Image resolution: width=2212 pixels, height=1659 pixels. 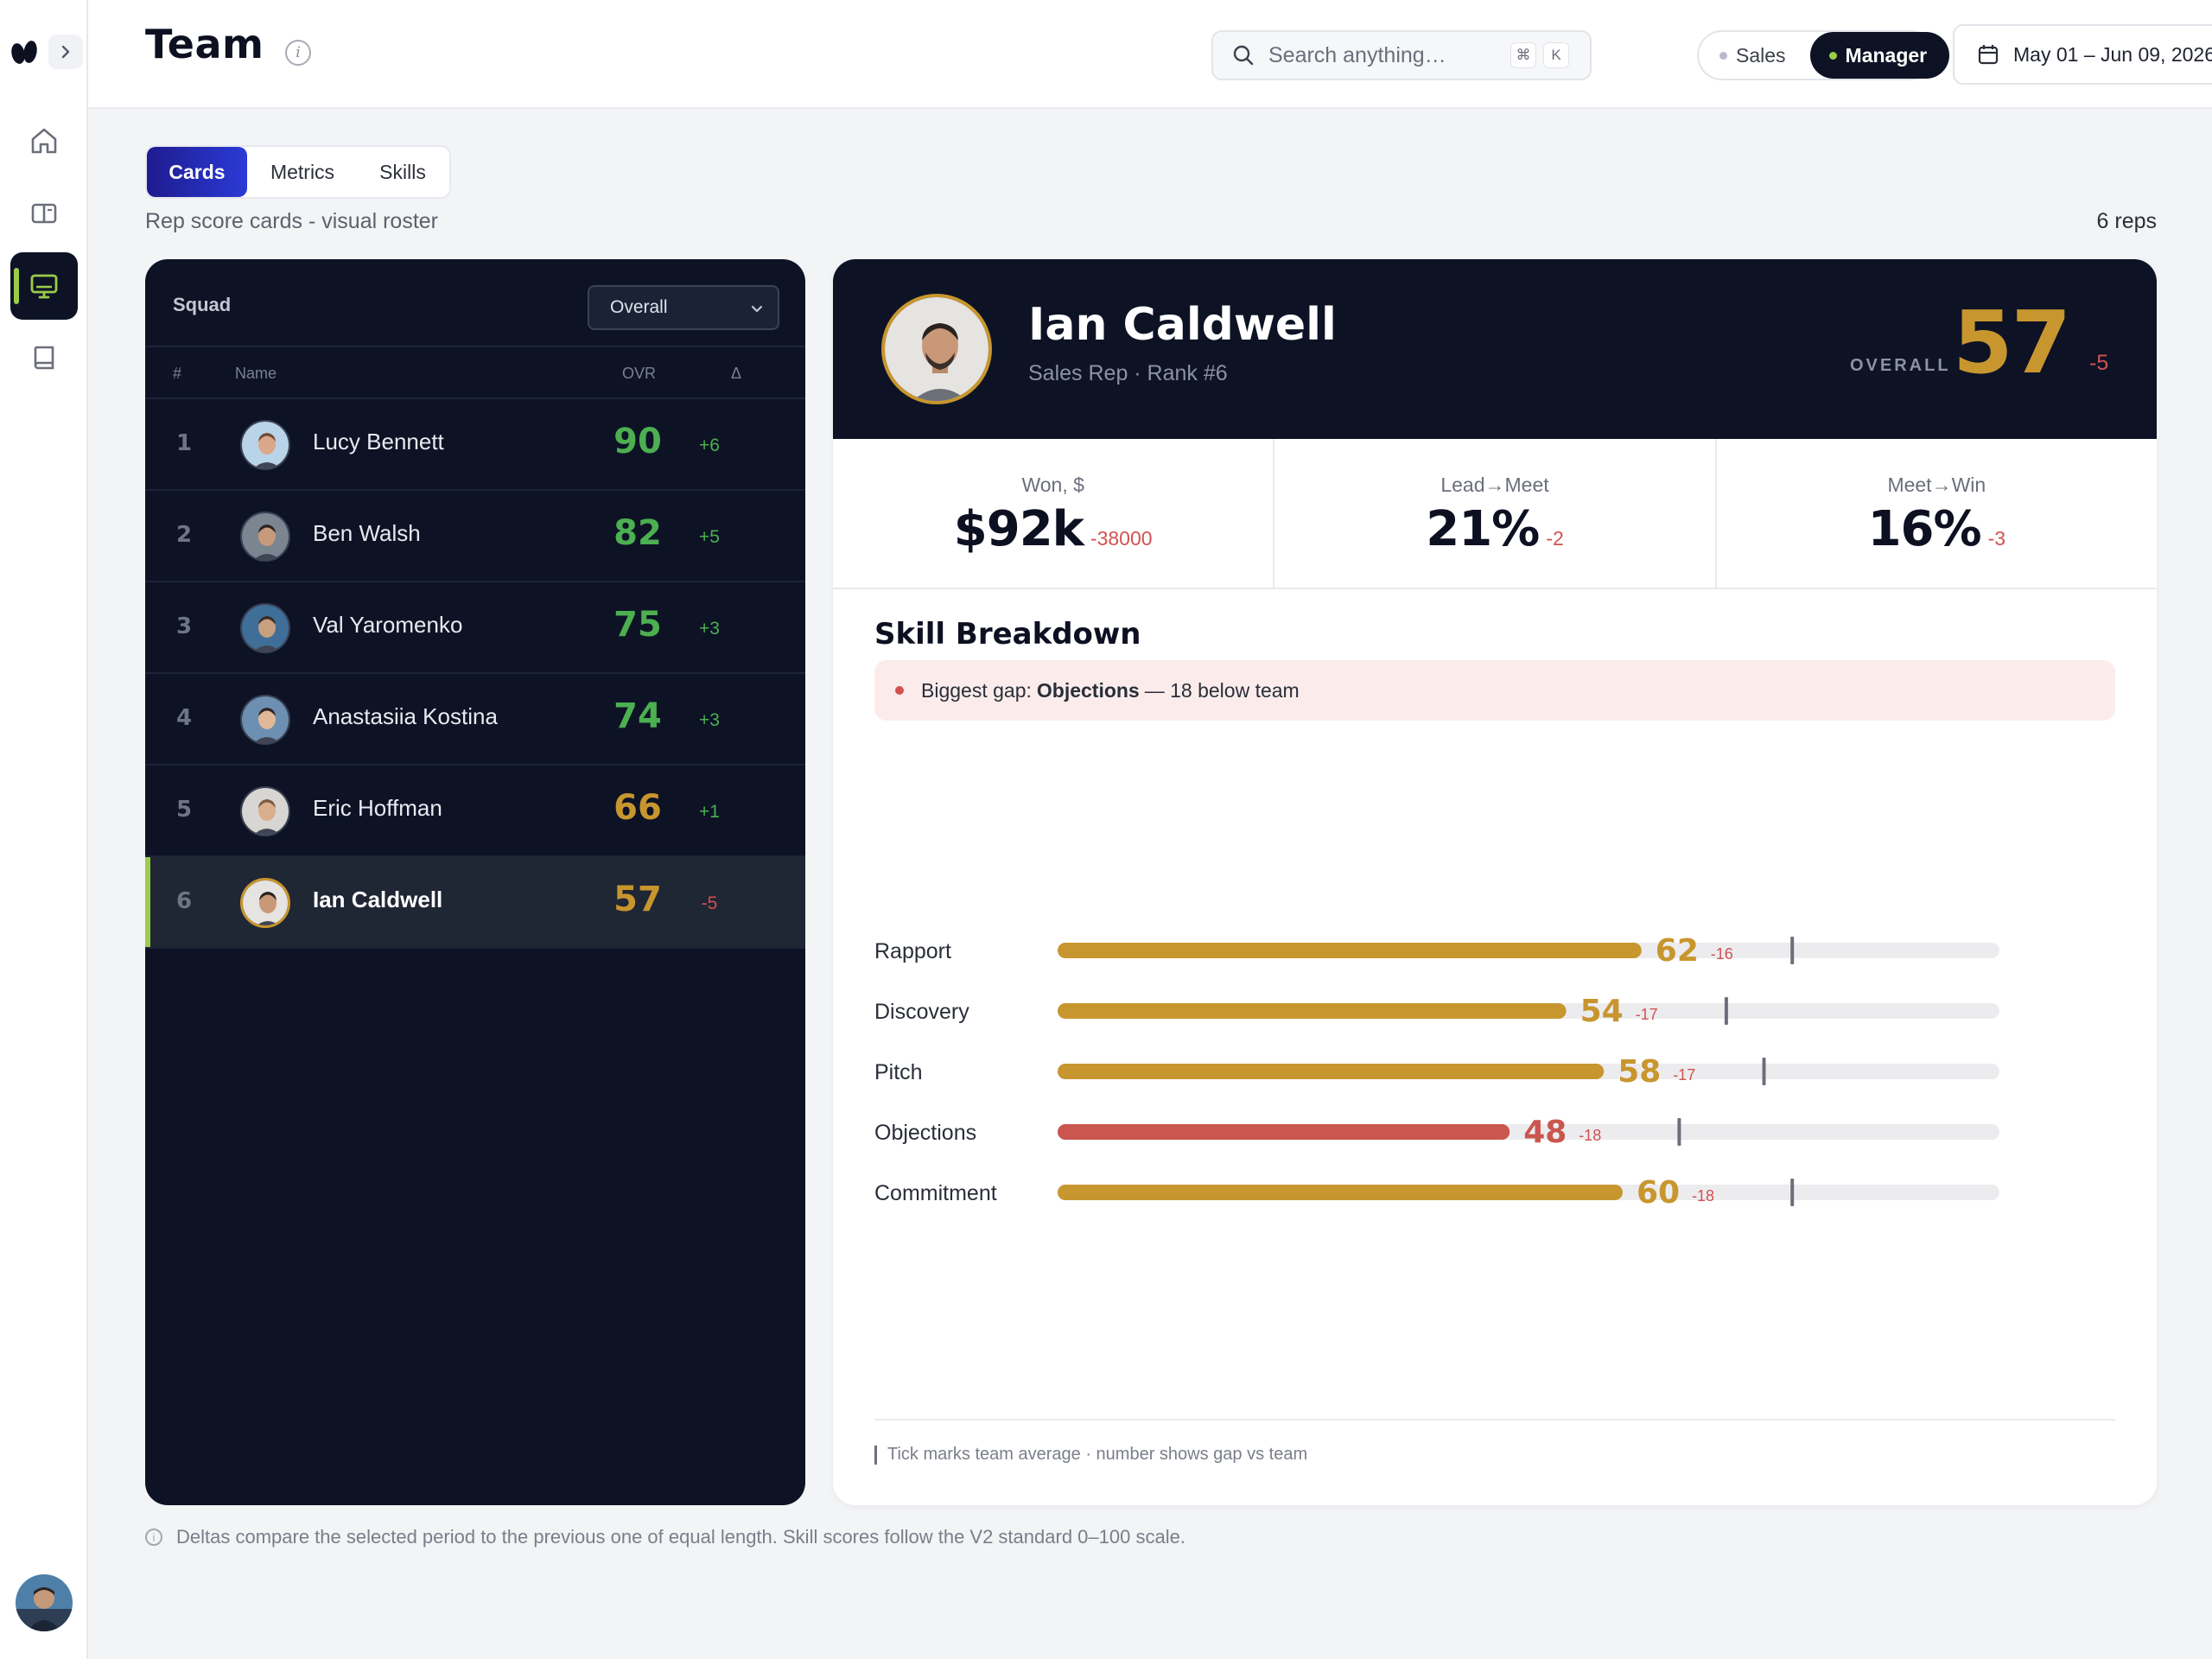 I want to click on squad-label: Squad, so click(x=202, y=304).